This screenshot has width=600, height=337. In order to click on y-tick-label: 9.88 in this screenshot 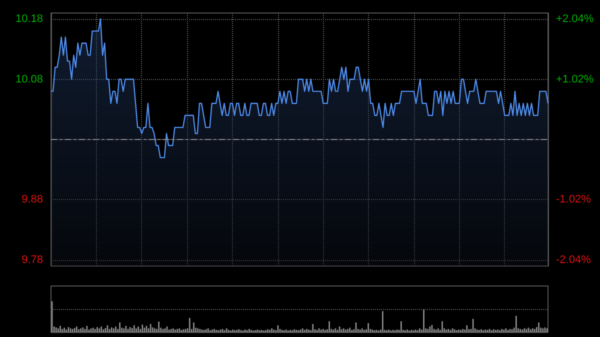, I will do `click(32, 200)`.